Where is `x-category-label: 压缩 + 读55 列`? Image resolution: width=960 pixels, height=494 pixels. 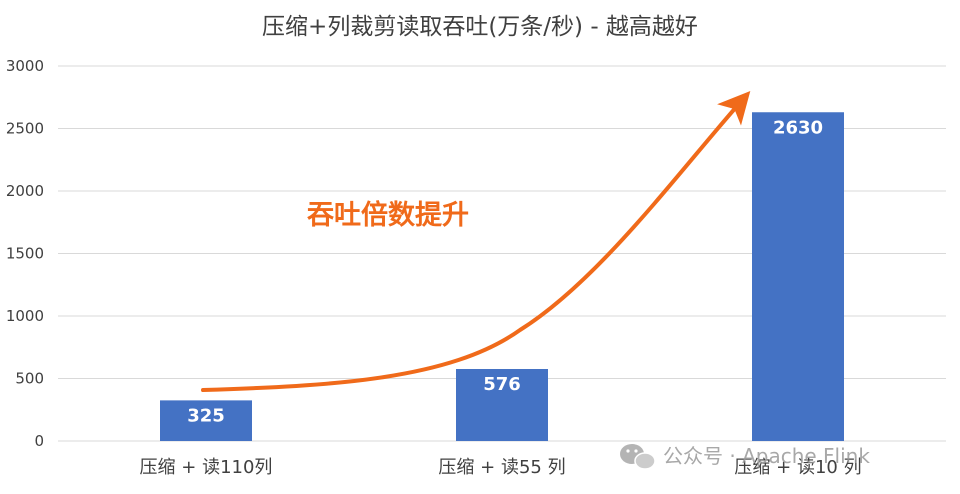 x-category-label: 压缩 + 读55 列 is located at coordinates (501, 467).